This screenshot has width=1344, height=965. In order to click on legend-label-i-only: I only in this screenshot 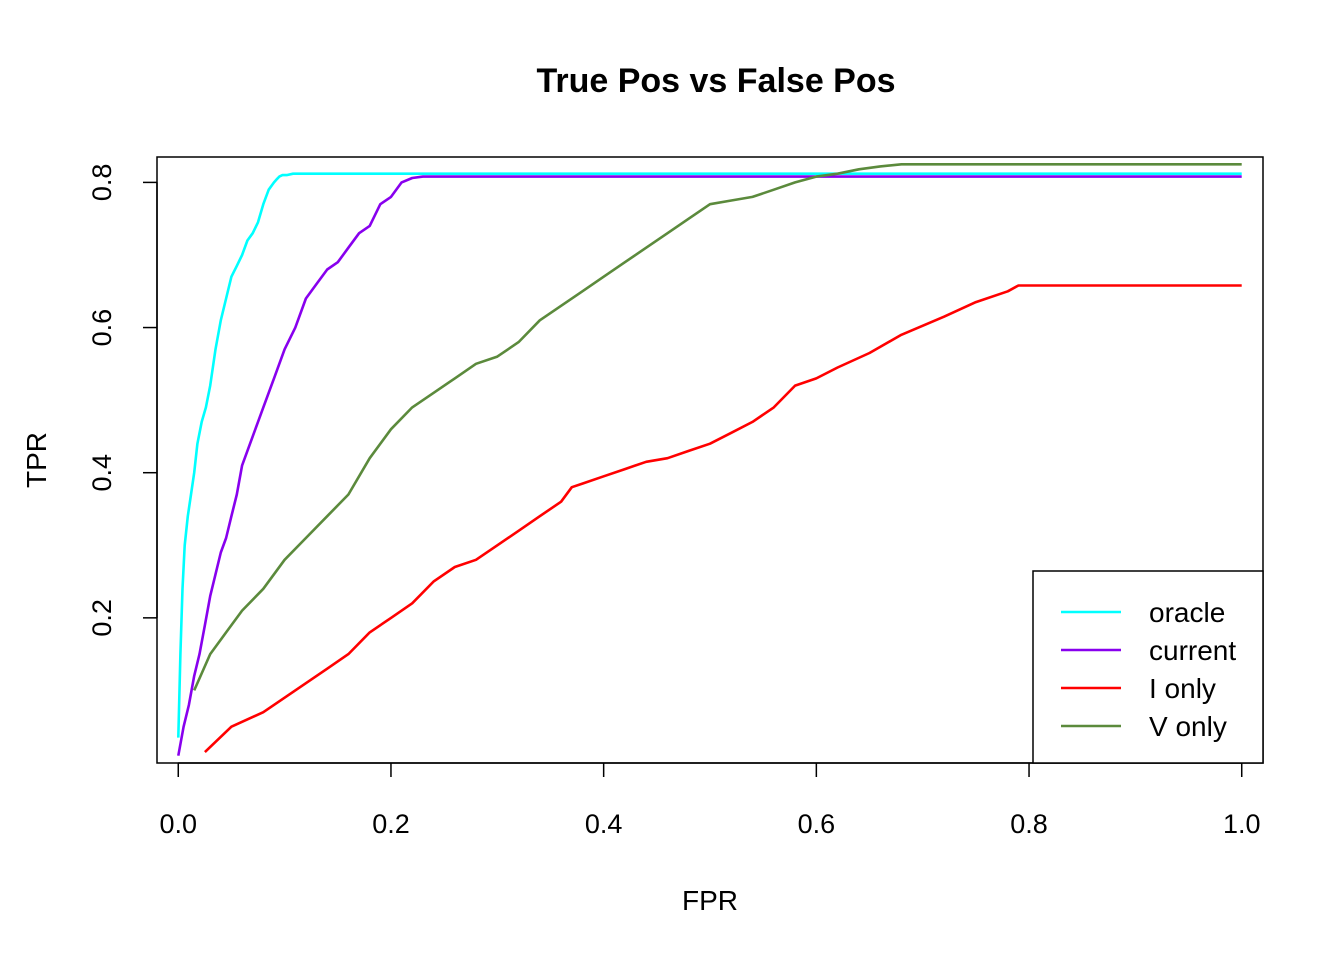, I will do `click(1182, 688)`.